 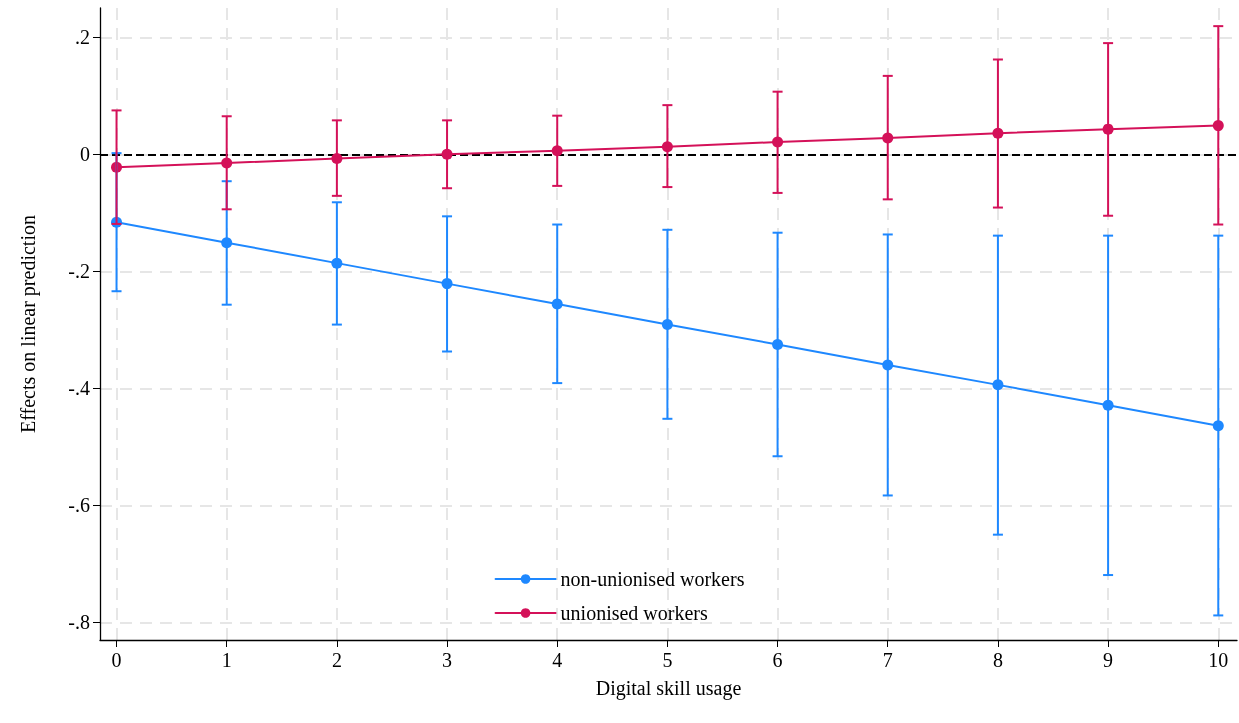 What do you see at coordinates (557, 660) in the screenshot?
I see `x-tick-label: 4` at bounding box center [557, 660].